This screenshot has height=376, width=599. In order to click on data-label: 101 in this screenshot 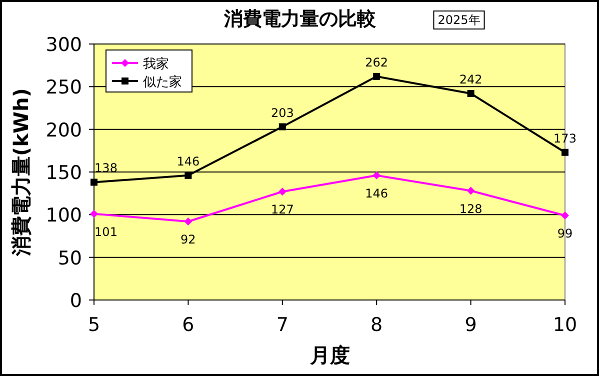, I will do `click(106, 231)`.